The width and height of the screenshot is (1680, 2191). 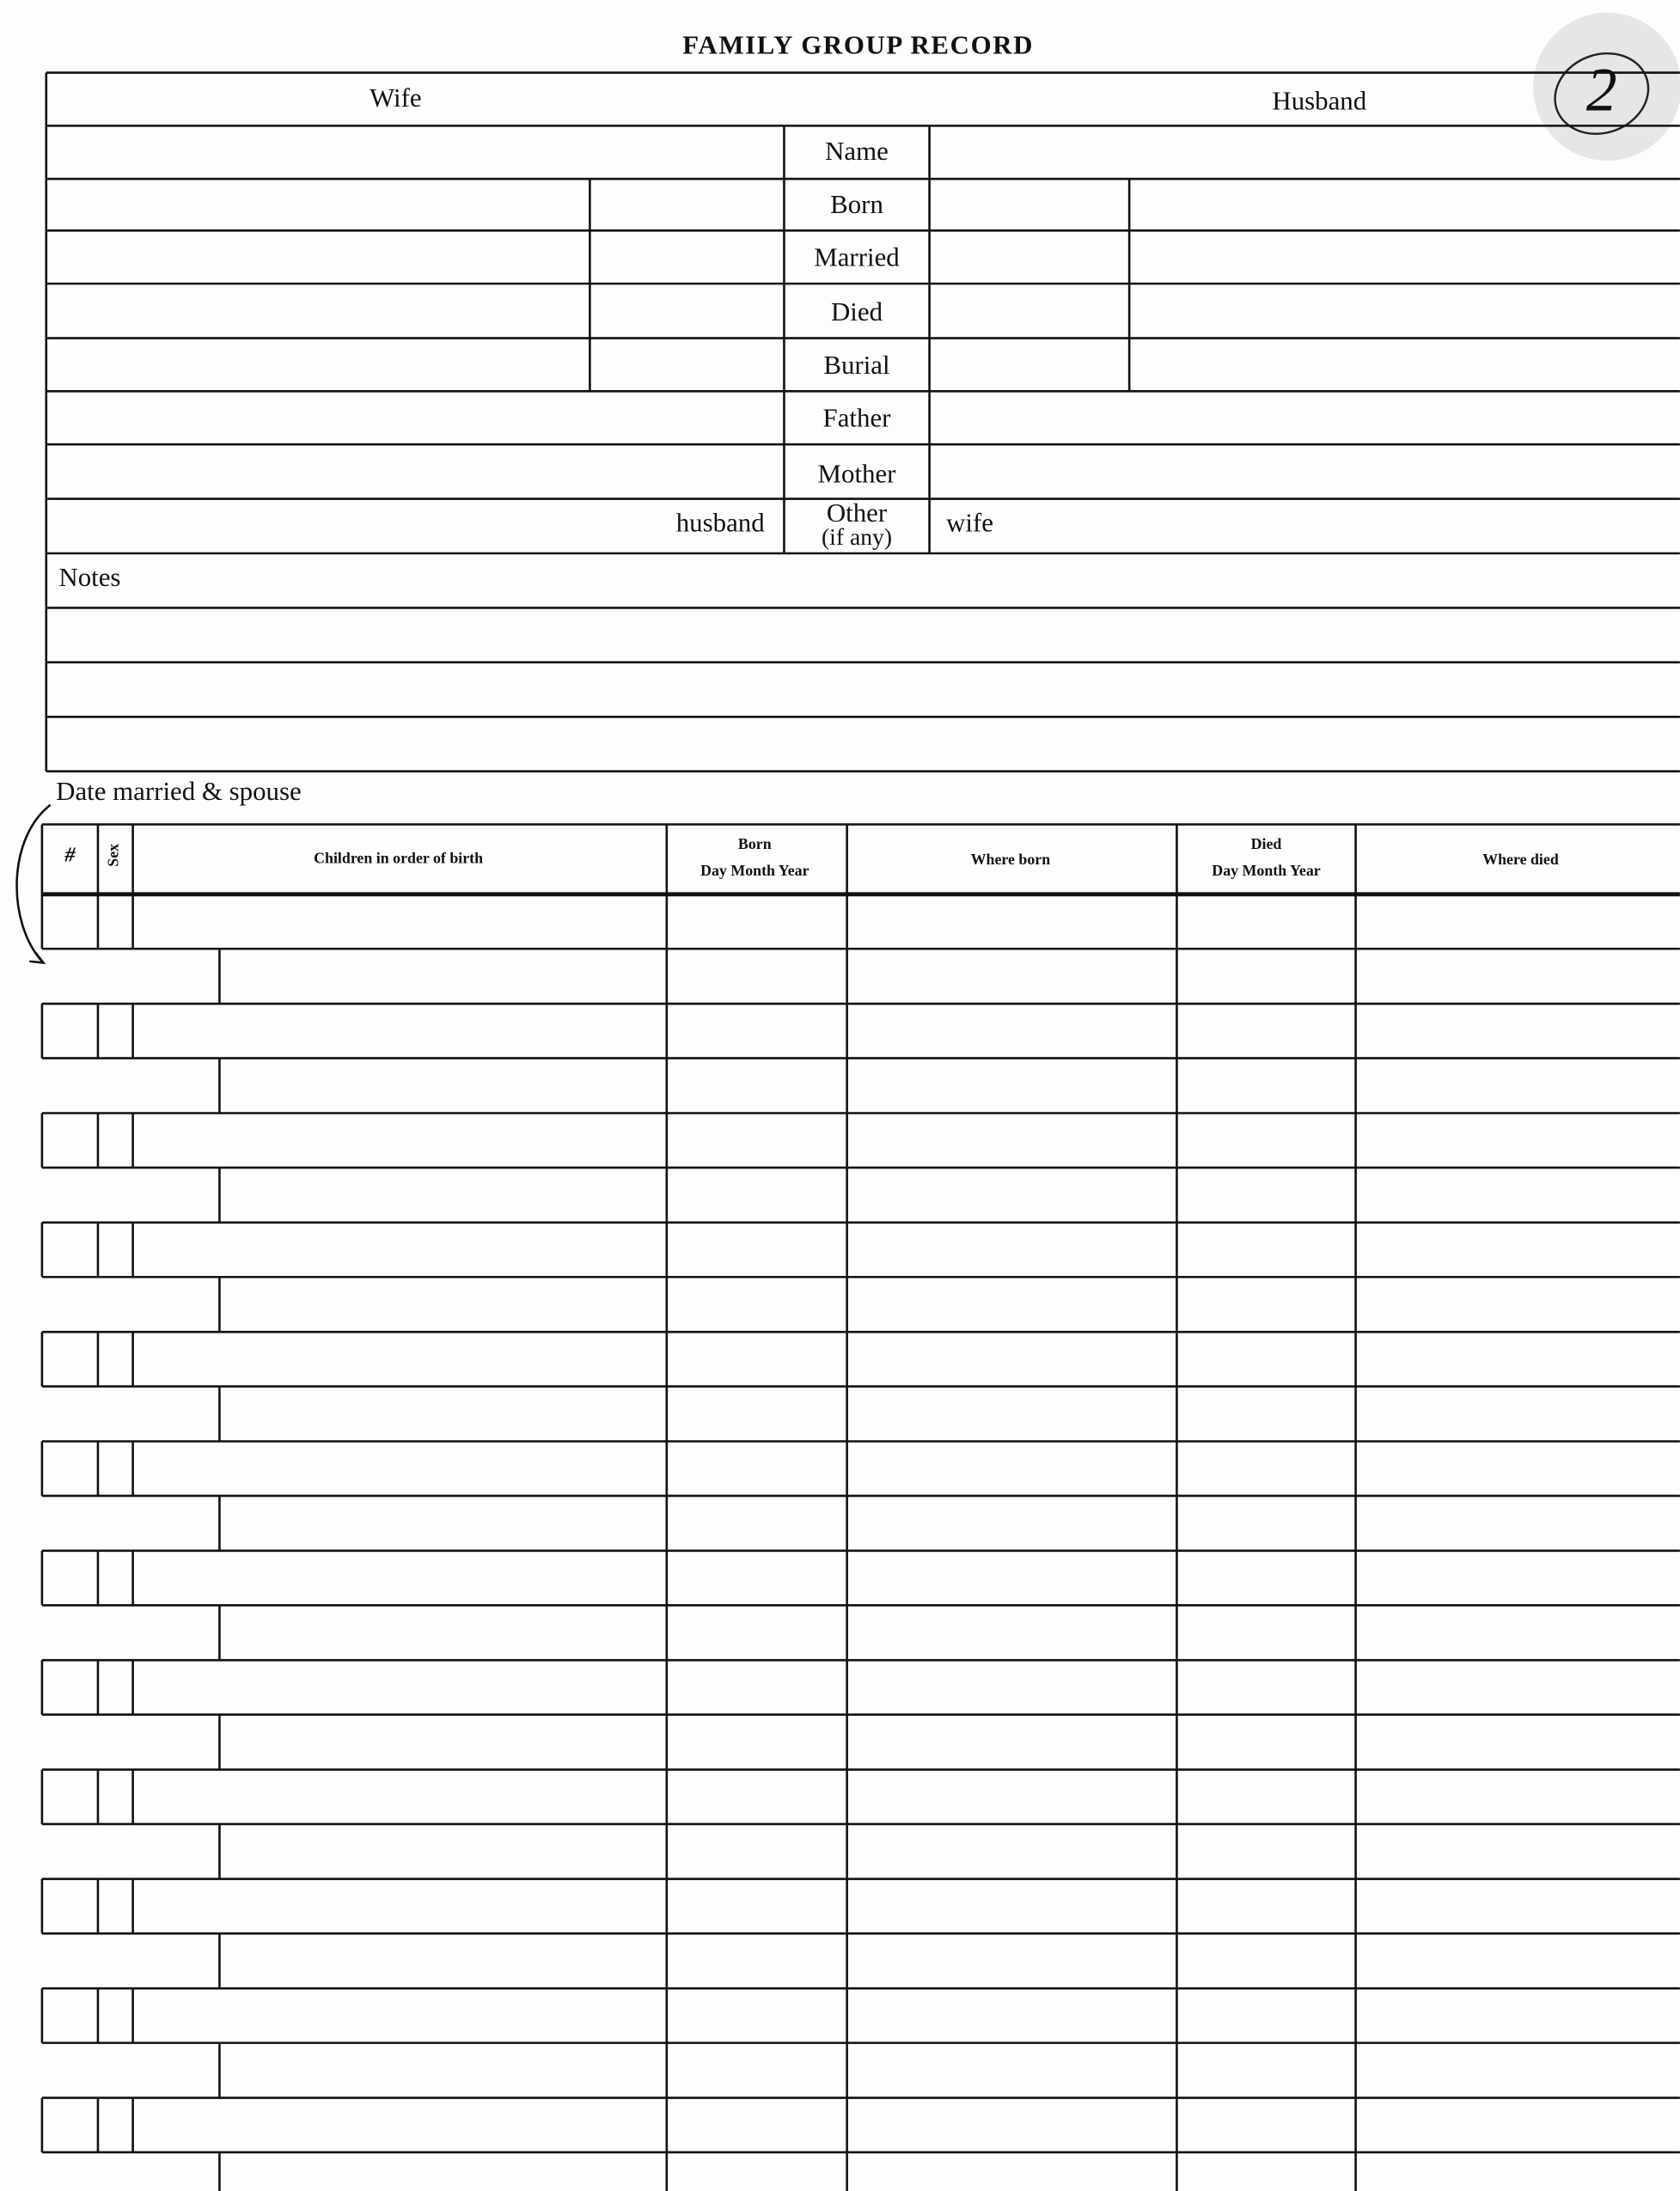 What do you see at coordinates (89, 577) in the screenshot?
I see `notes-label: Notes` at bounding box center [89, 577].